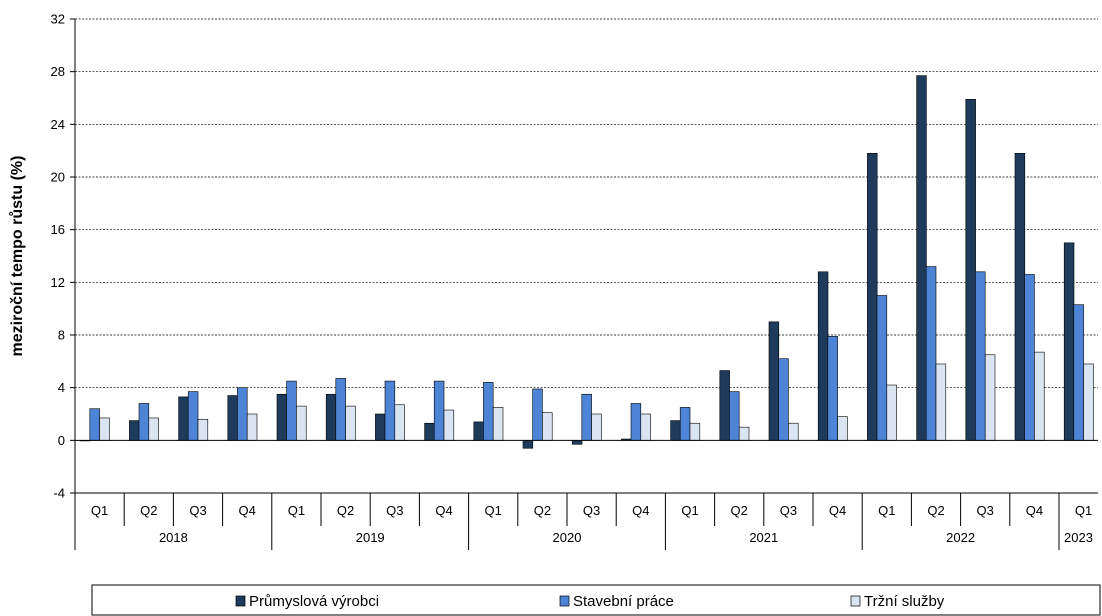  Describe the element at coordinates (17, 256) in the screenshot. I see `y-axis-label: meziroční tempo růstu (%)` at that location.